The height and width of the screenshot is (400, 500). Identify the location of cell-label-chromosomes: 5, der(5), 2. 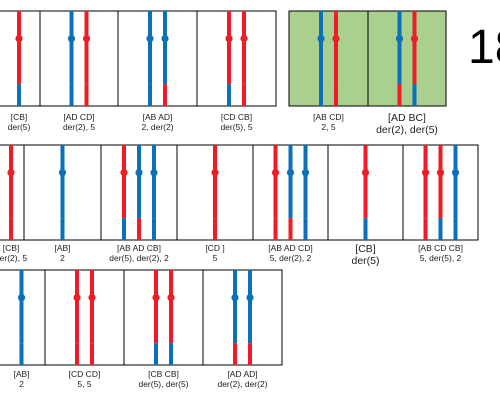
(440, 258).